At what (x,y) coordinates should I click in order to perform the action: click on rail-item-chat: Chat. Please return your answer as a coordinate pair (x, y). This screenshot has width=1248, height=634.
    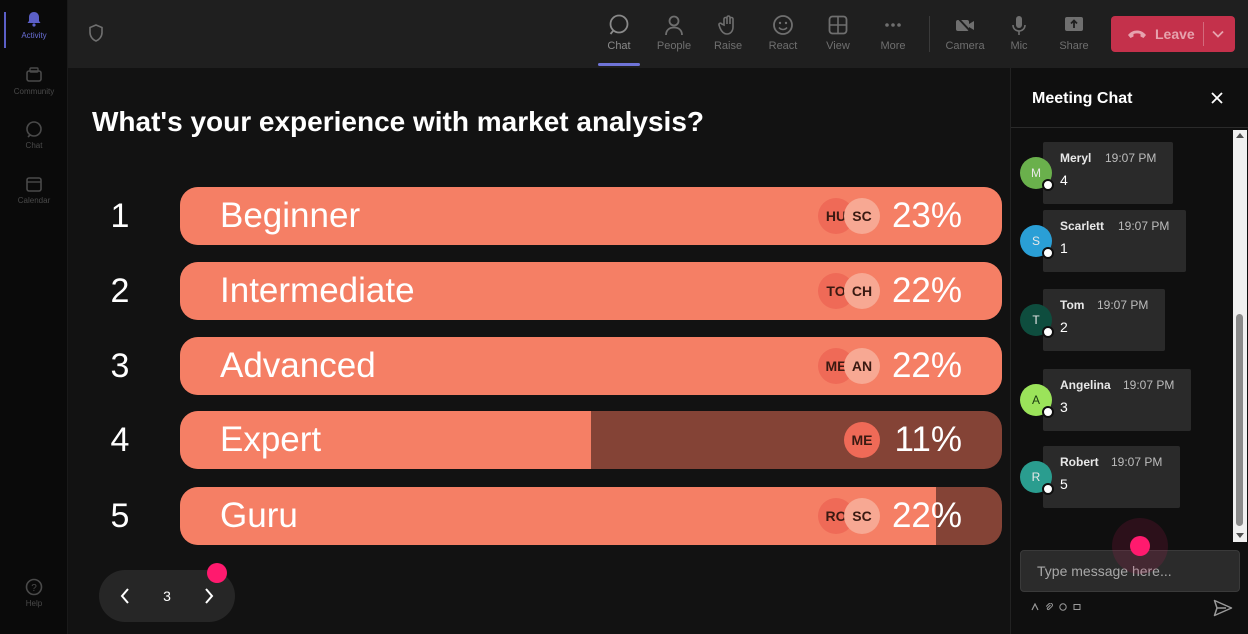
    Looking at the image, I should click on (34, 135).